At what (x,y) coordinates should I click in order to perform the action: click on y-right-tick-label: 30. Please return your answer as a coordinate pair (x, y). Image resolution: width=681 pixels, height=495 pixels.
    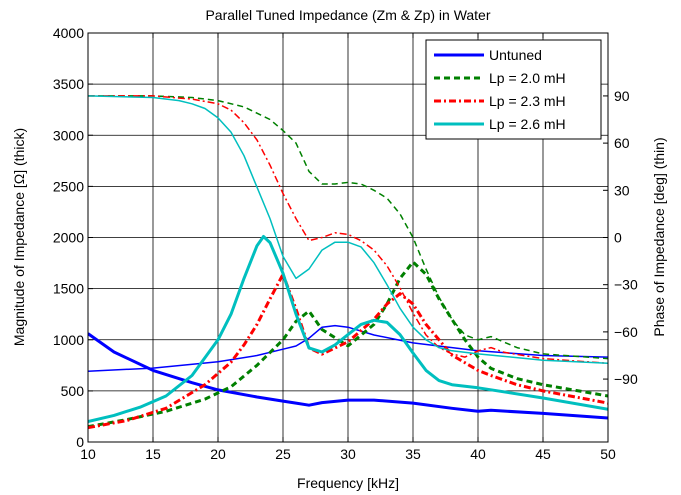
    Looking at the image, I should click on (622, 190).